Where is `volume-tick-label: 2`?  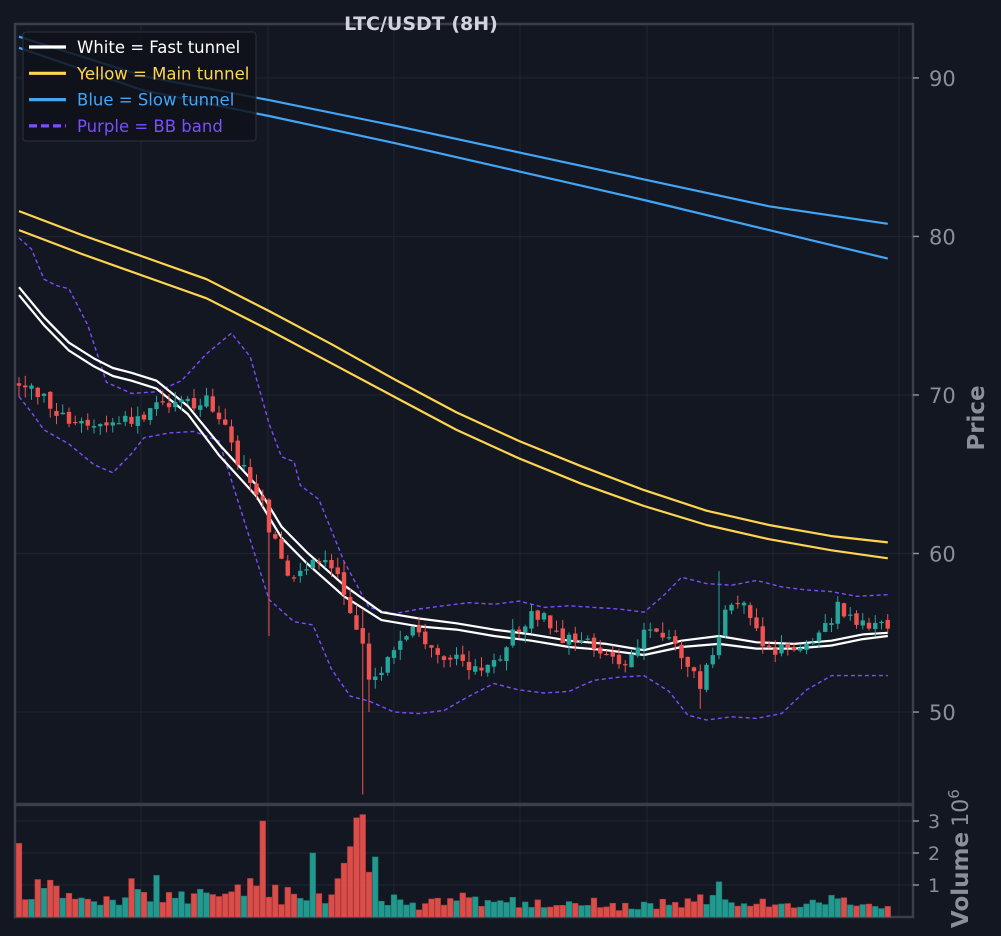
volume-tick-label: 2 is located at coordinates (934, 854).